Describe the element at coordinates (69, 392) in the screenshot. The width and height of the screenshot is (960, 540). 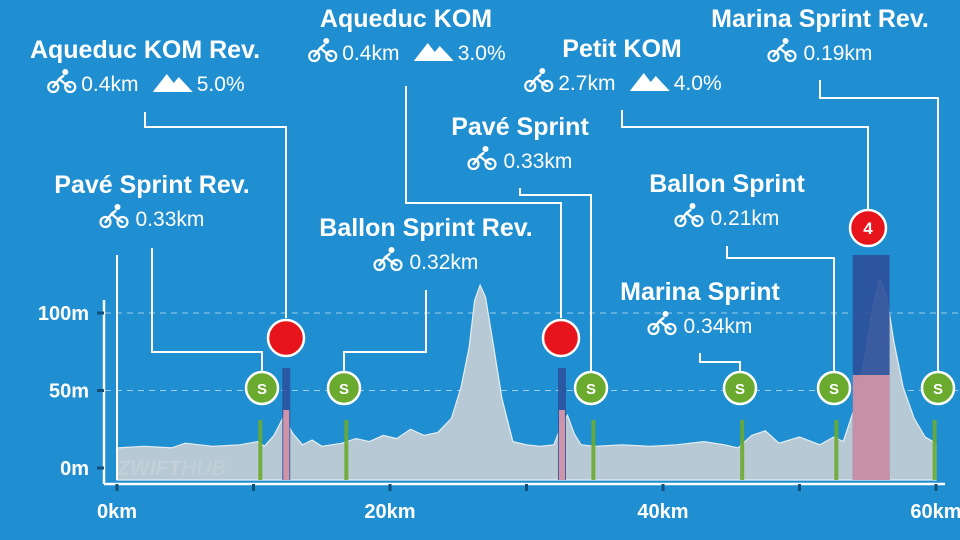
I see `y-tick-label: 50m` at that location.